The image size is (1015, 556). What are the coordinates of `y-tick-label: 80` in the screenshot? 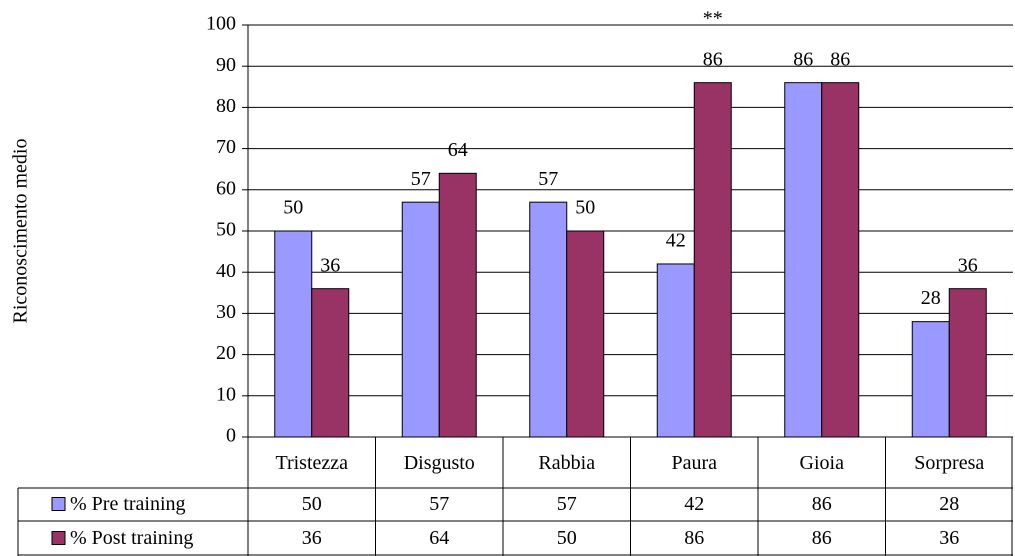 It's located at (226, 106).